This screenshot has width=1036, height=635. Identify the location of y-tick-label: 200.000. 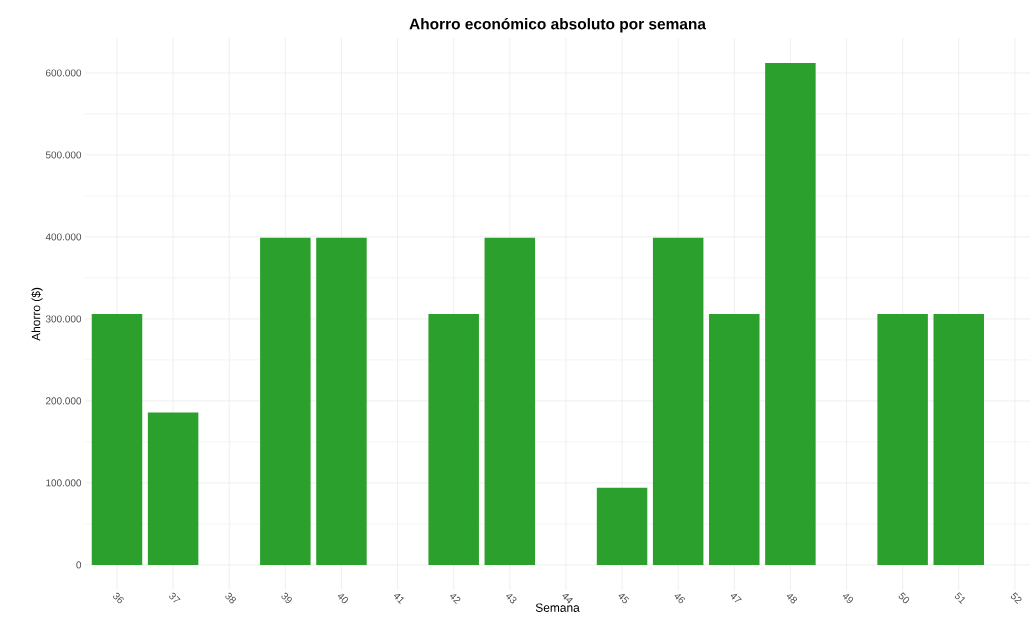
(63, 401).